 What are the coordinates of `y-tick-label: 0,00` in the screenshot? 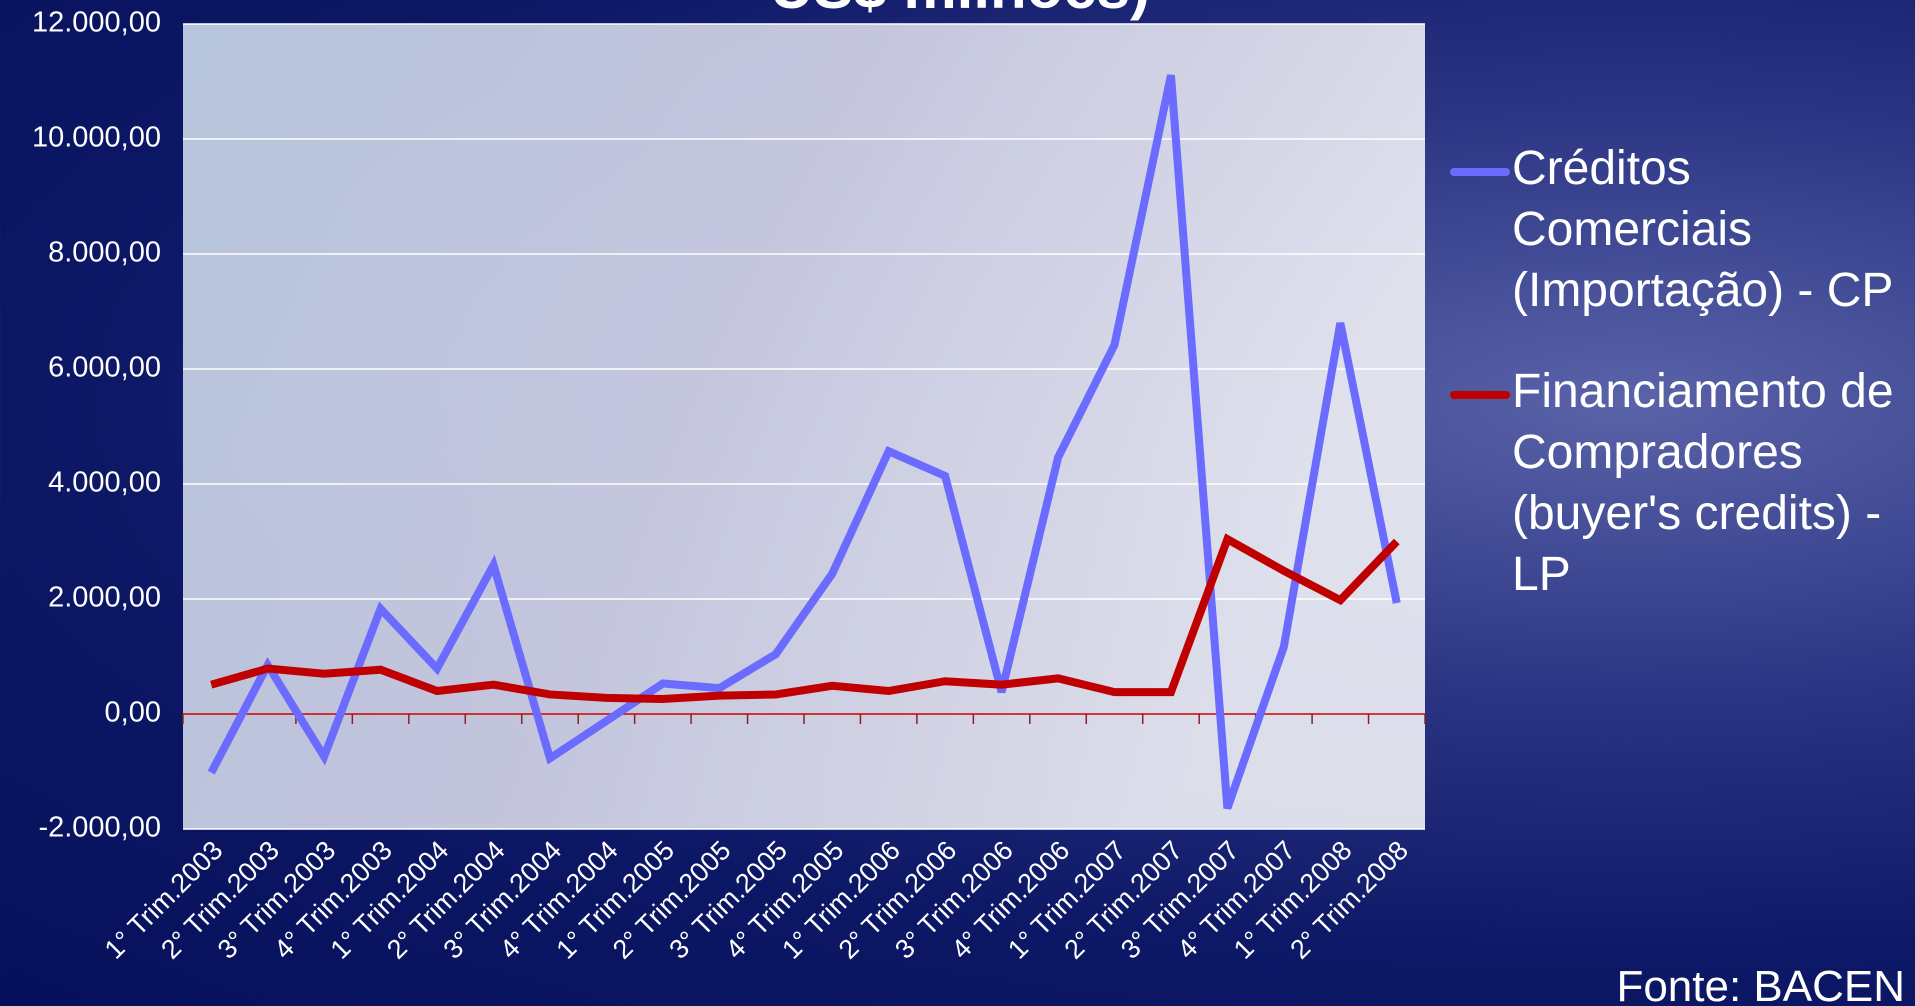 It's located at (133, 713).